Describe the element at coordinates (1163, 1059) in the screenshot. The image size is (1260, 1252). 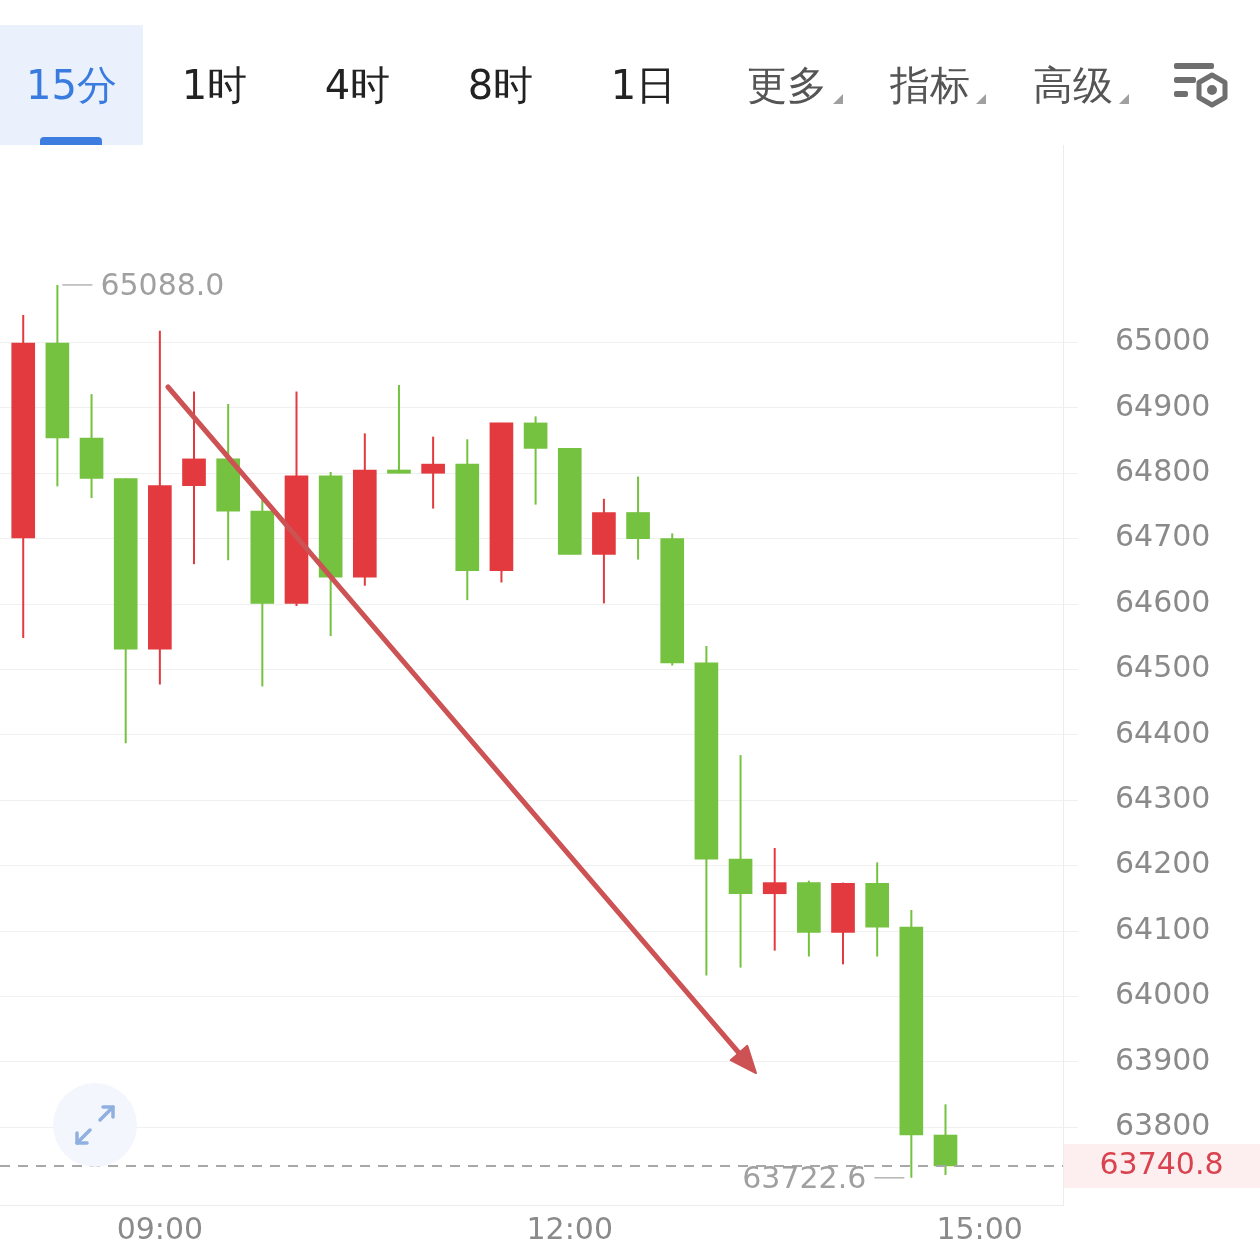
I see `y-tick-label: 63900` at that location.